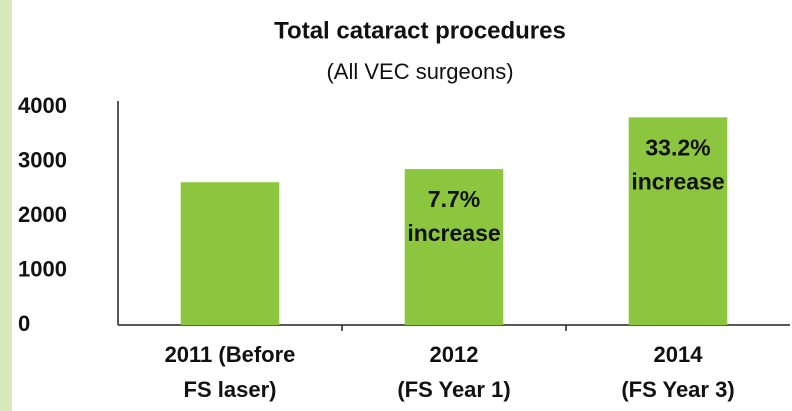  Describe the element at coordinates (454, 199) in the screenshot. I see `annotation: 7.7%` at that location.